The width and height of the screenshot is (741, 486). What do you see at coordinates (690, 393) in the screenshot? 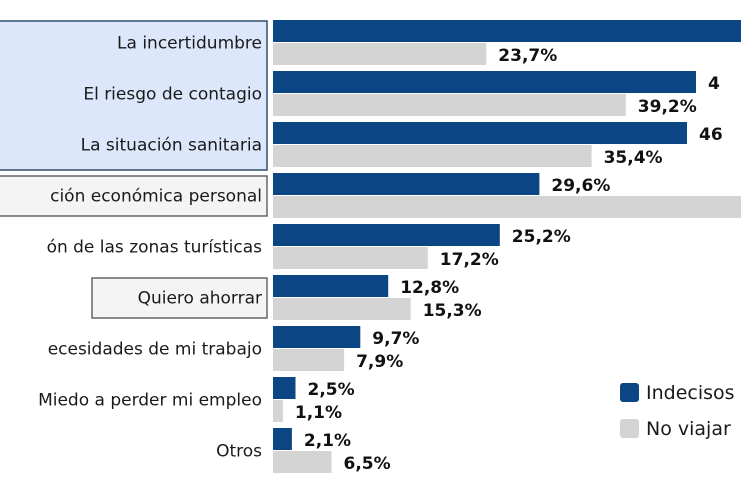
I see `legend-label-indecisos: Indecisos` at bounding box center [690, 393].